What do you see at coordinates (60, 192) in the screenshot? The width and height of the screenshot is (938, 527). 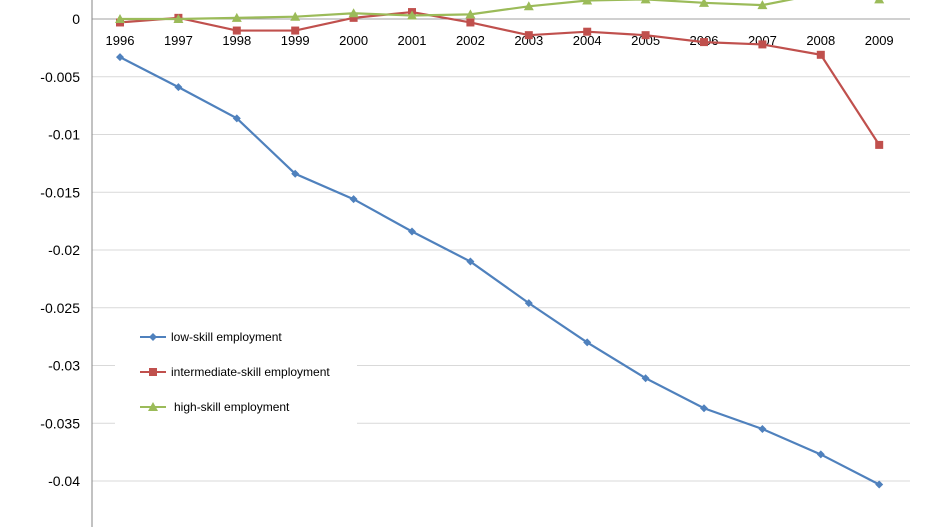 I see `y-tick-label: -0.015` at bounding box center [60, 192].